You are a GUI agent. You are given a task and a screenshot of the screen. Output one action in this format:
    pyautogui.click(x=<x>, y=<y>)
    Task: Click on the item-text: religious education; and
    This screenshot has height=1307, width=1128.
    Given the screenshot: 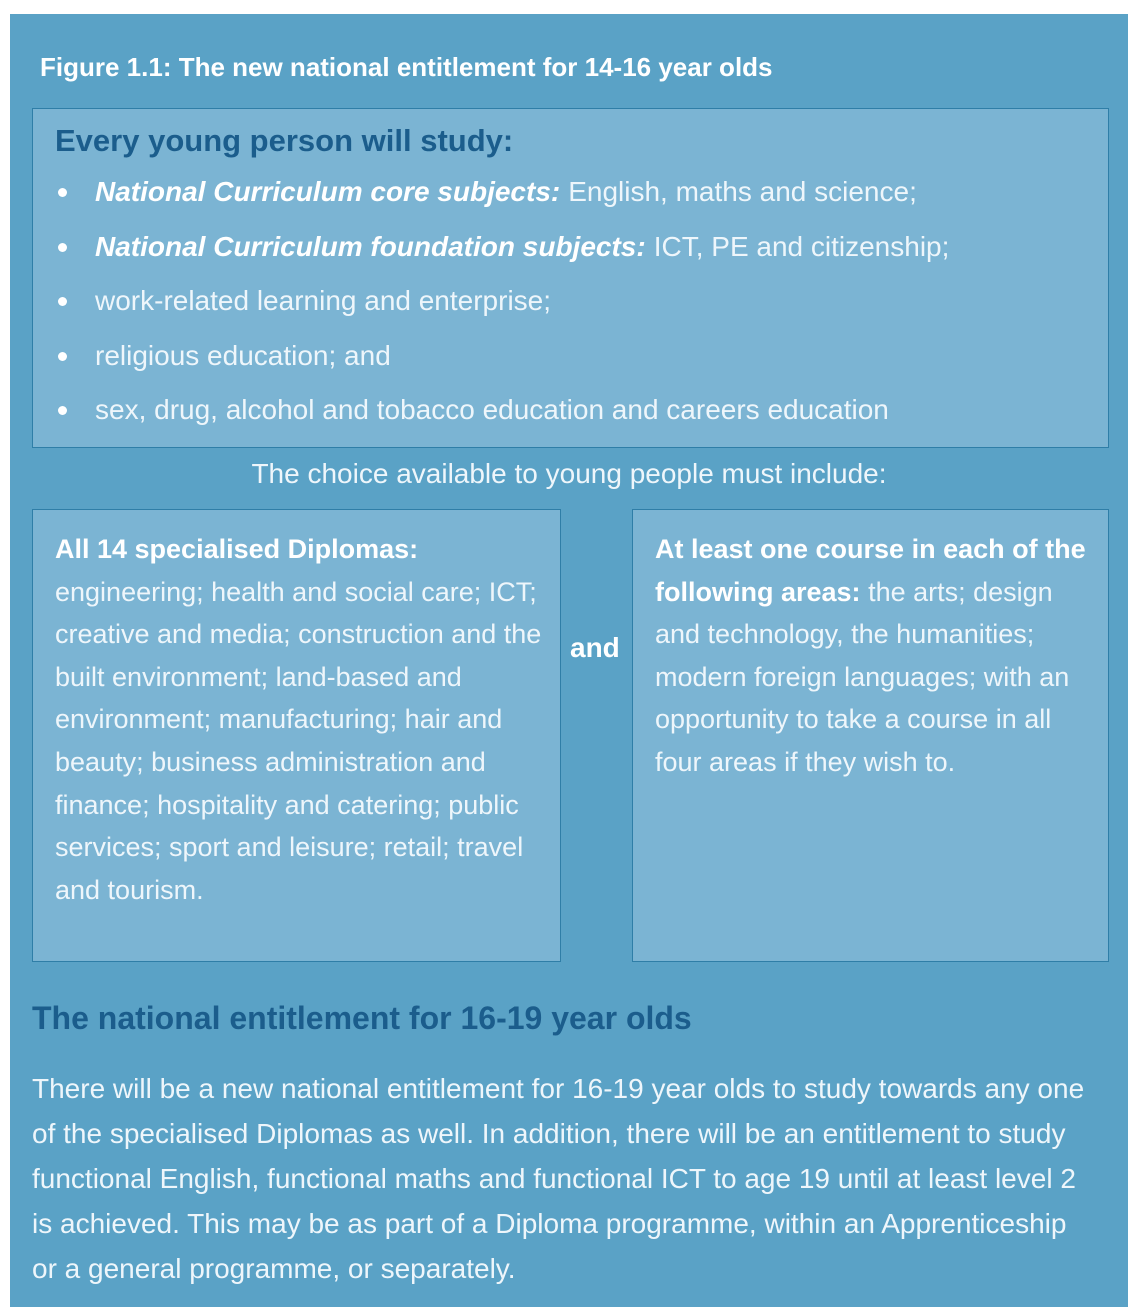 What is the action you would take?
    pyautogui.click(x=243, y=355)
    